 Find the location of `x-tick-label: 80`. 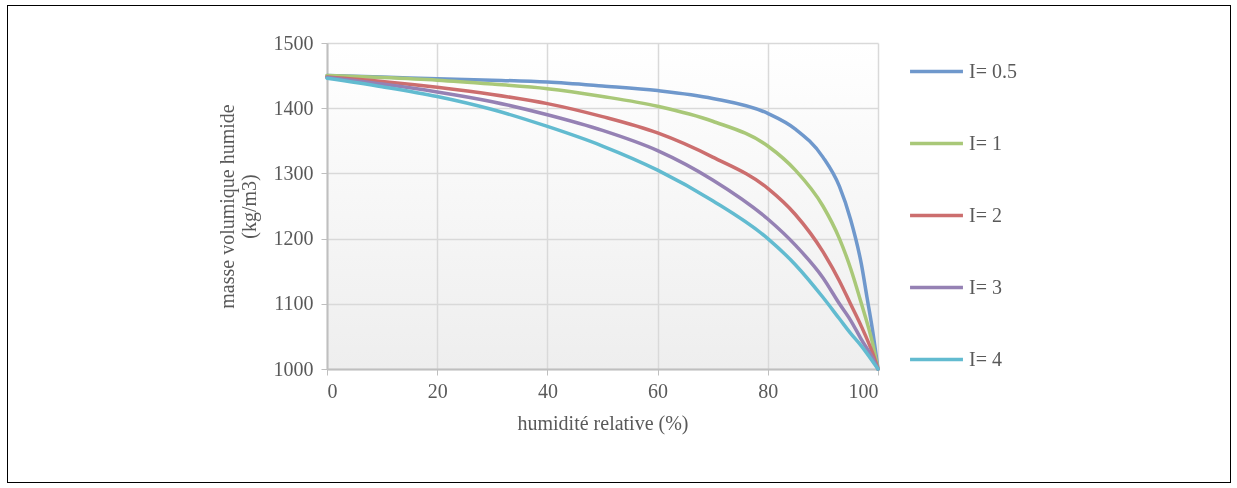

x-tick-label: 80 is located at coordinates (768, 390).